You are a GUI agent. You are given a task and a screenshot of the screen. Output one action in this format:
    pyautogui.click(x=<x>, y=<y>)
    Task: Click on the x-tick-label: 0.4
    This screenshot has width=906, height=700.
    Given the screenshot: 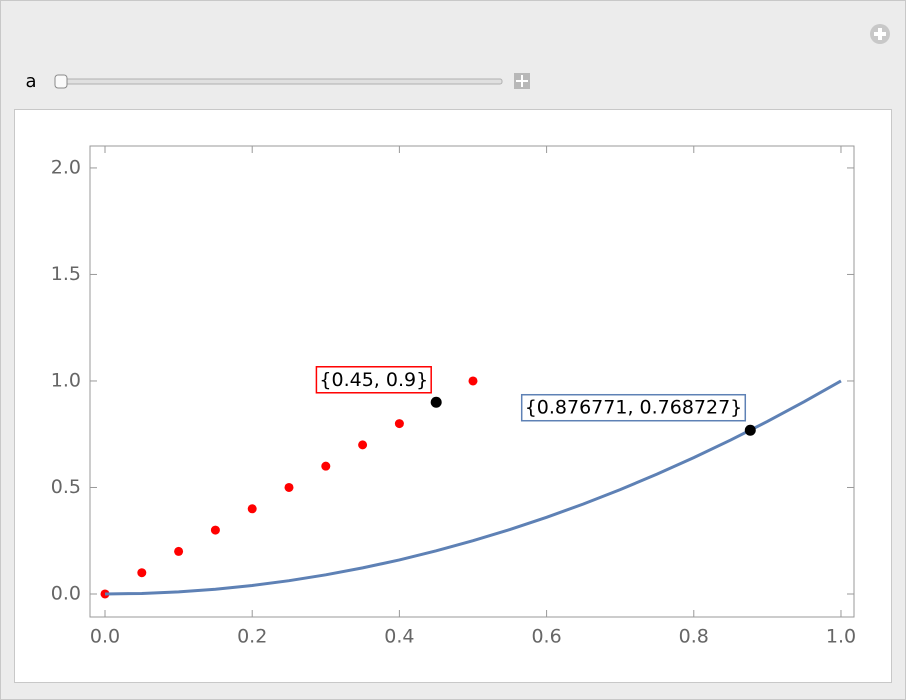 What is the action you would take?
    pyautogui.click(x=399, y=637)
    